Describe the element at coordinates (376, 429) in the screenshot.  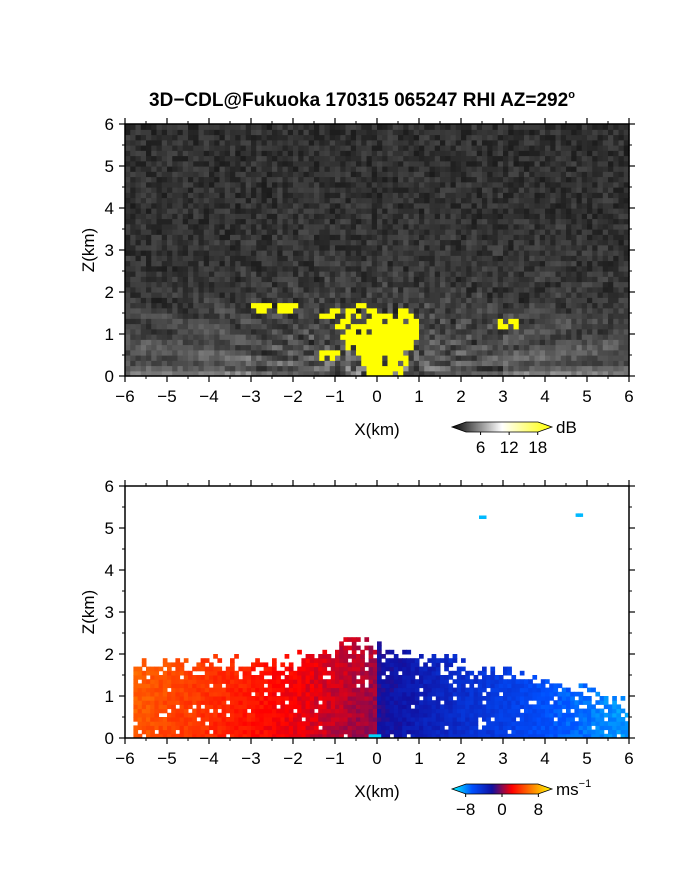
I see `intensity-xlabel: X(km)` at that location.